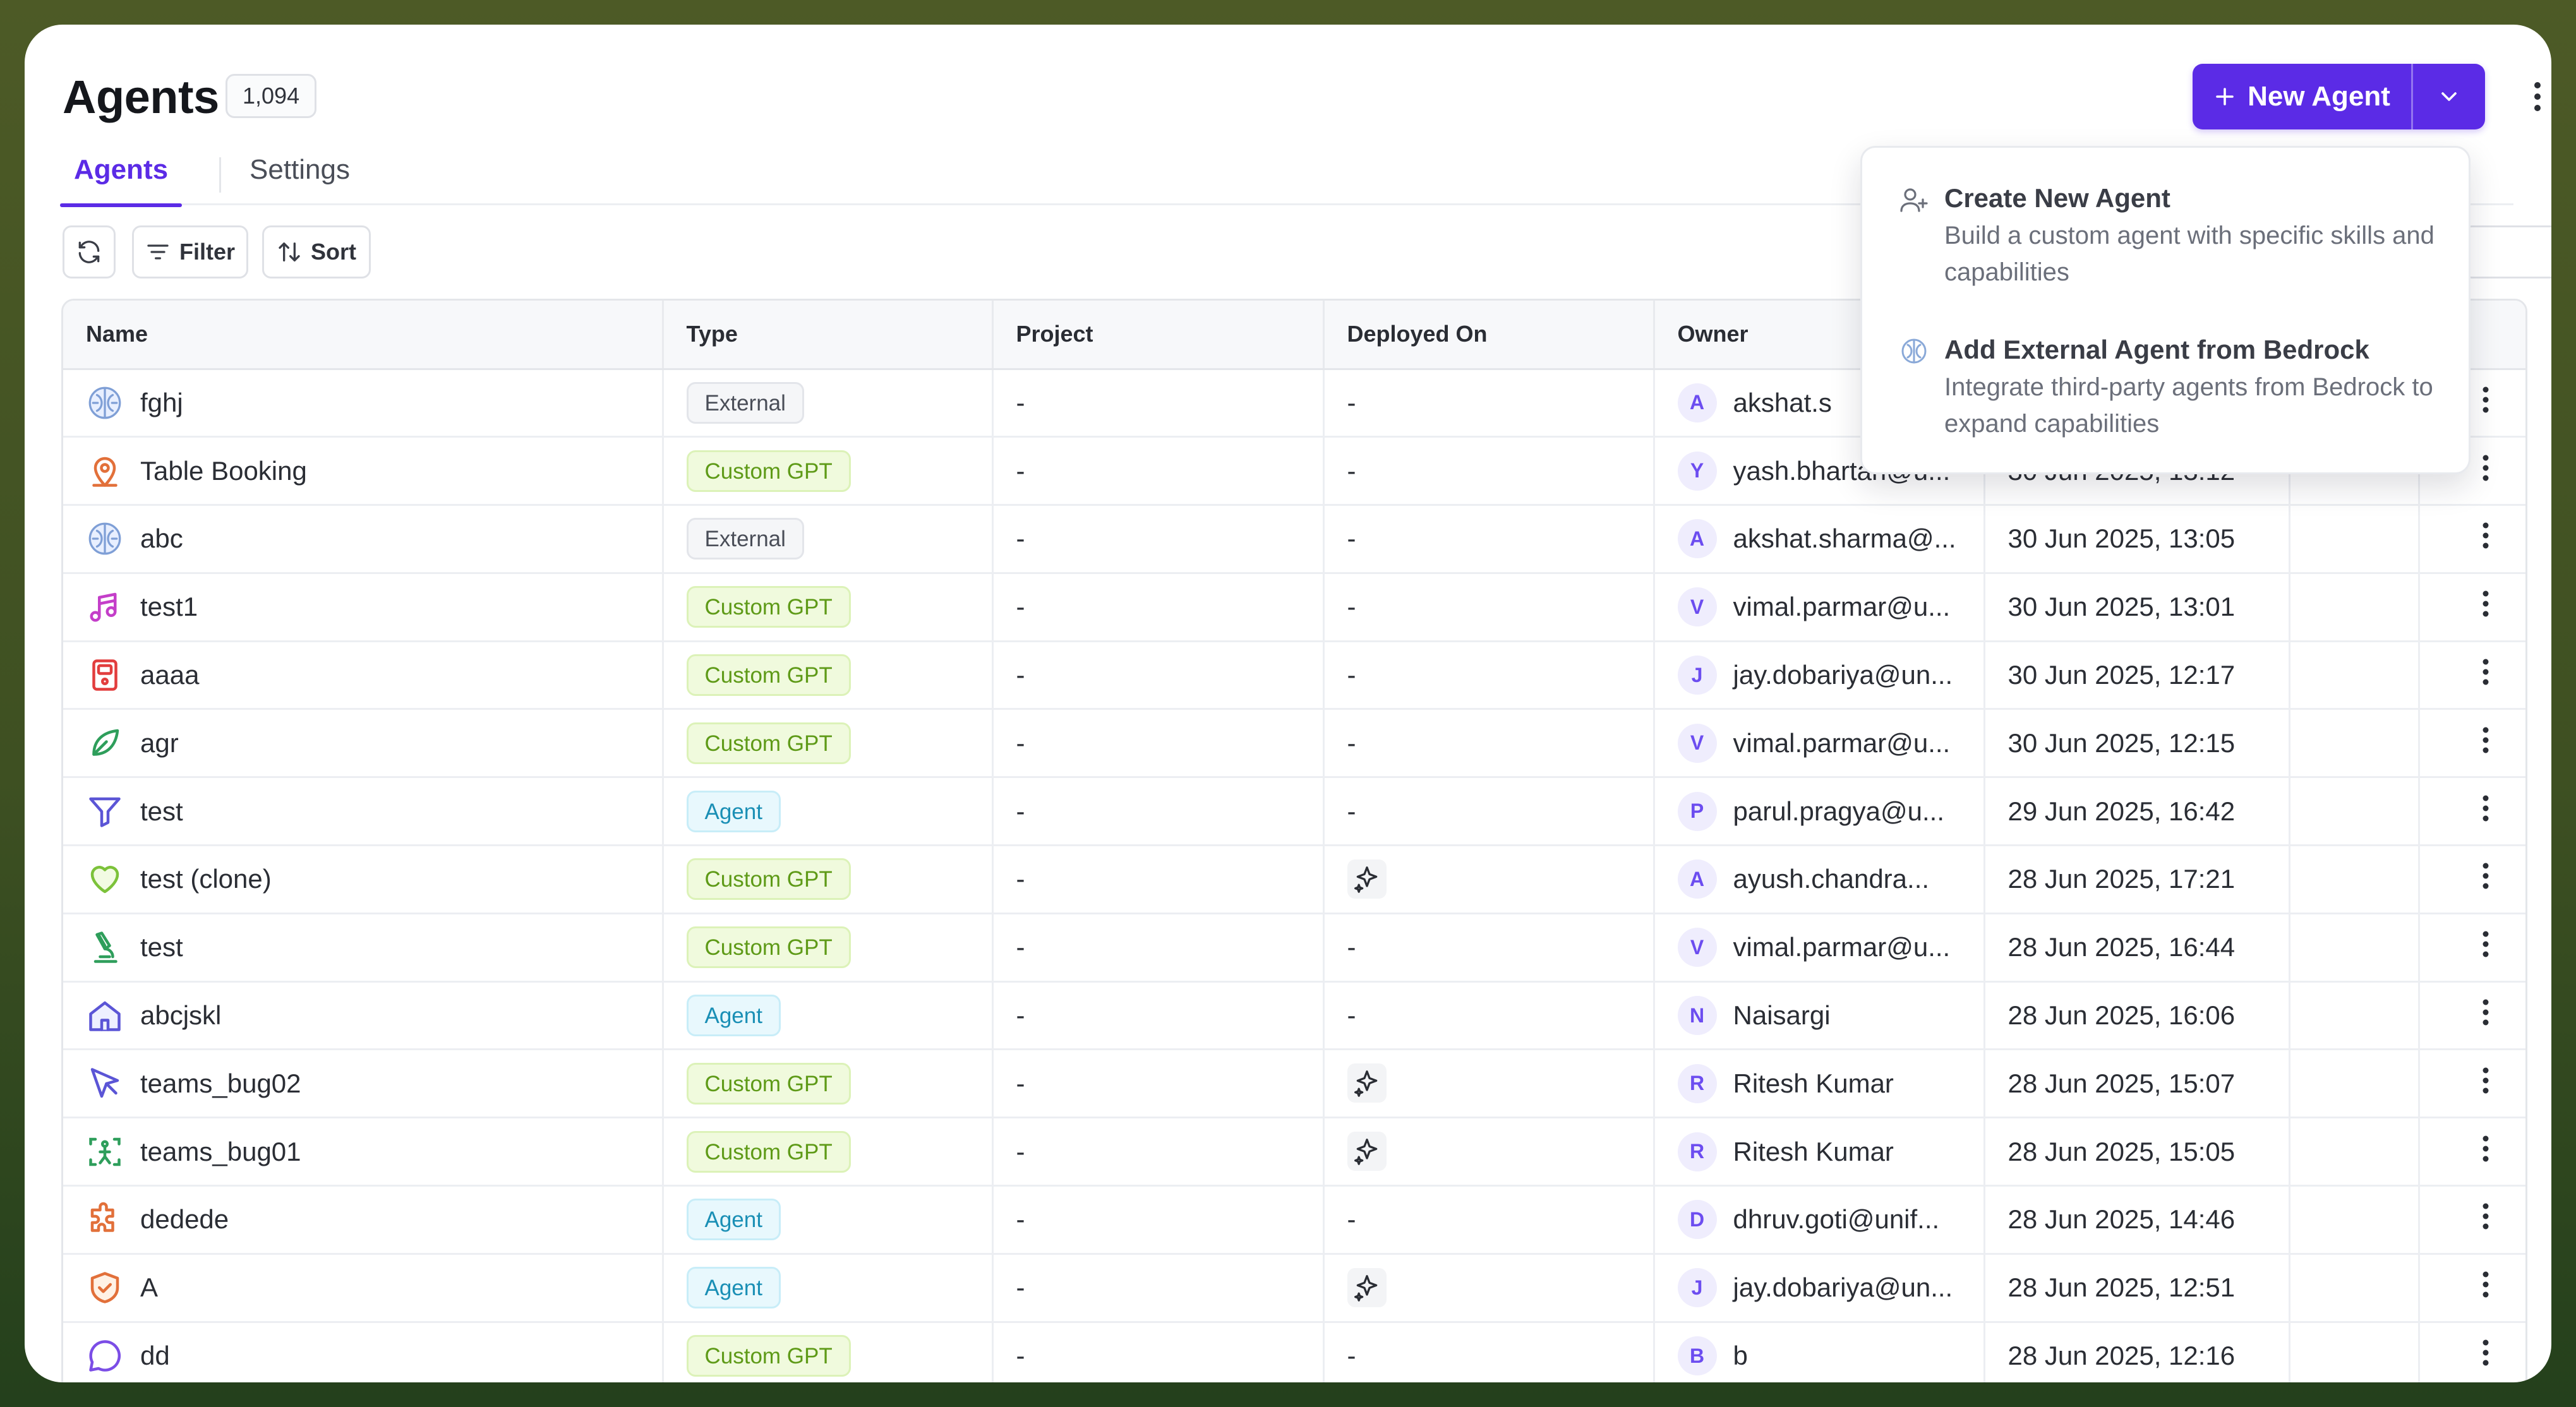 Image resolution: width=2576 pixels, height=1407 pixels. Describe the element at coordinates (121, 172) in the screenshot. I see `tab-agents: Agents` at that location.